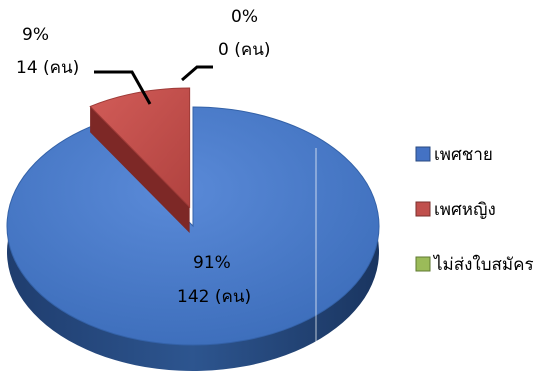  I want to click on data-label-male-percent: 91%, so click(212, 263).